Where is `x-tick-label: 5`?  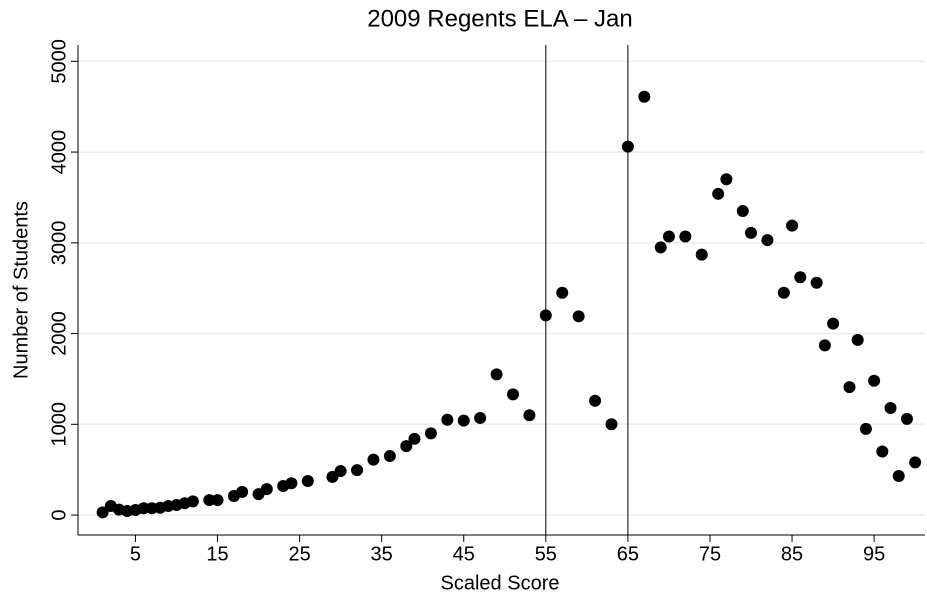
x-tick-label: 5 is located at coordinates (135, 554).